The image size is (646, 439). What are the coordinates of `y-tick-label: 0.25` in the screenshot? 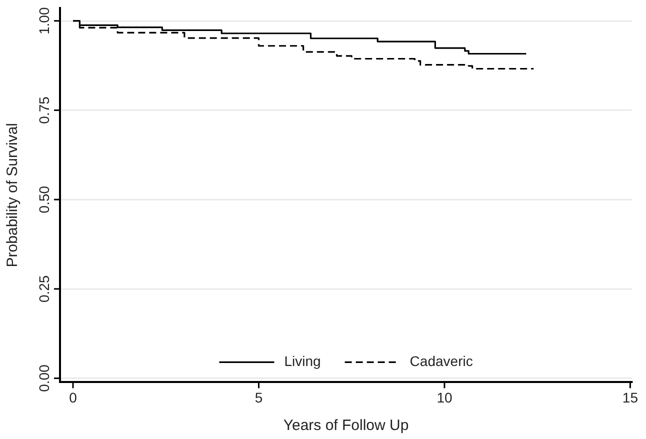 It's located at (44, 289).